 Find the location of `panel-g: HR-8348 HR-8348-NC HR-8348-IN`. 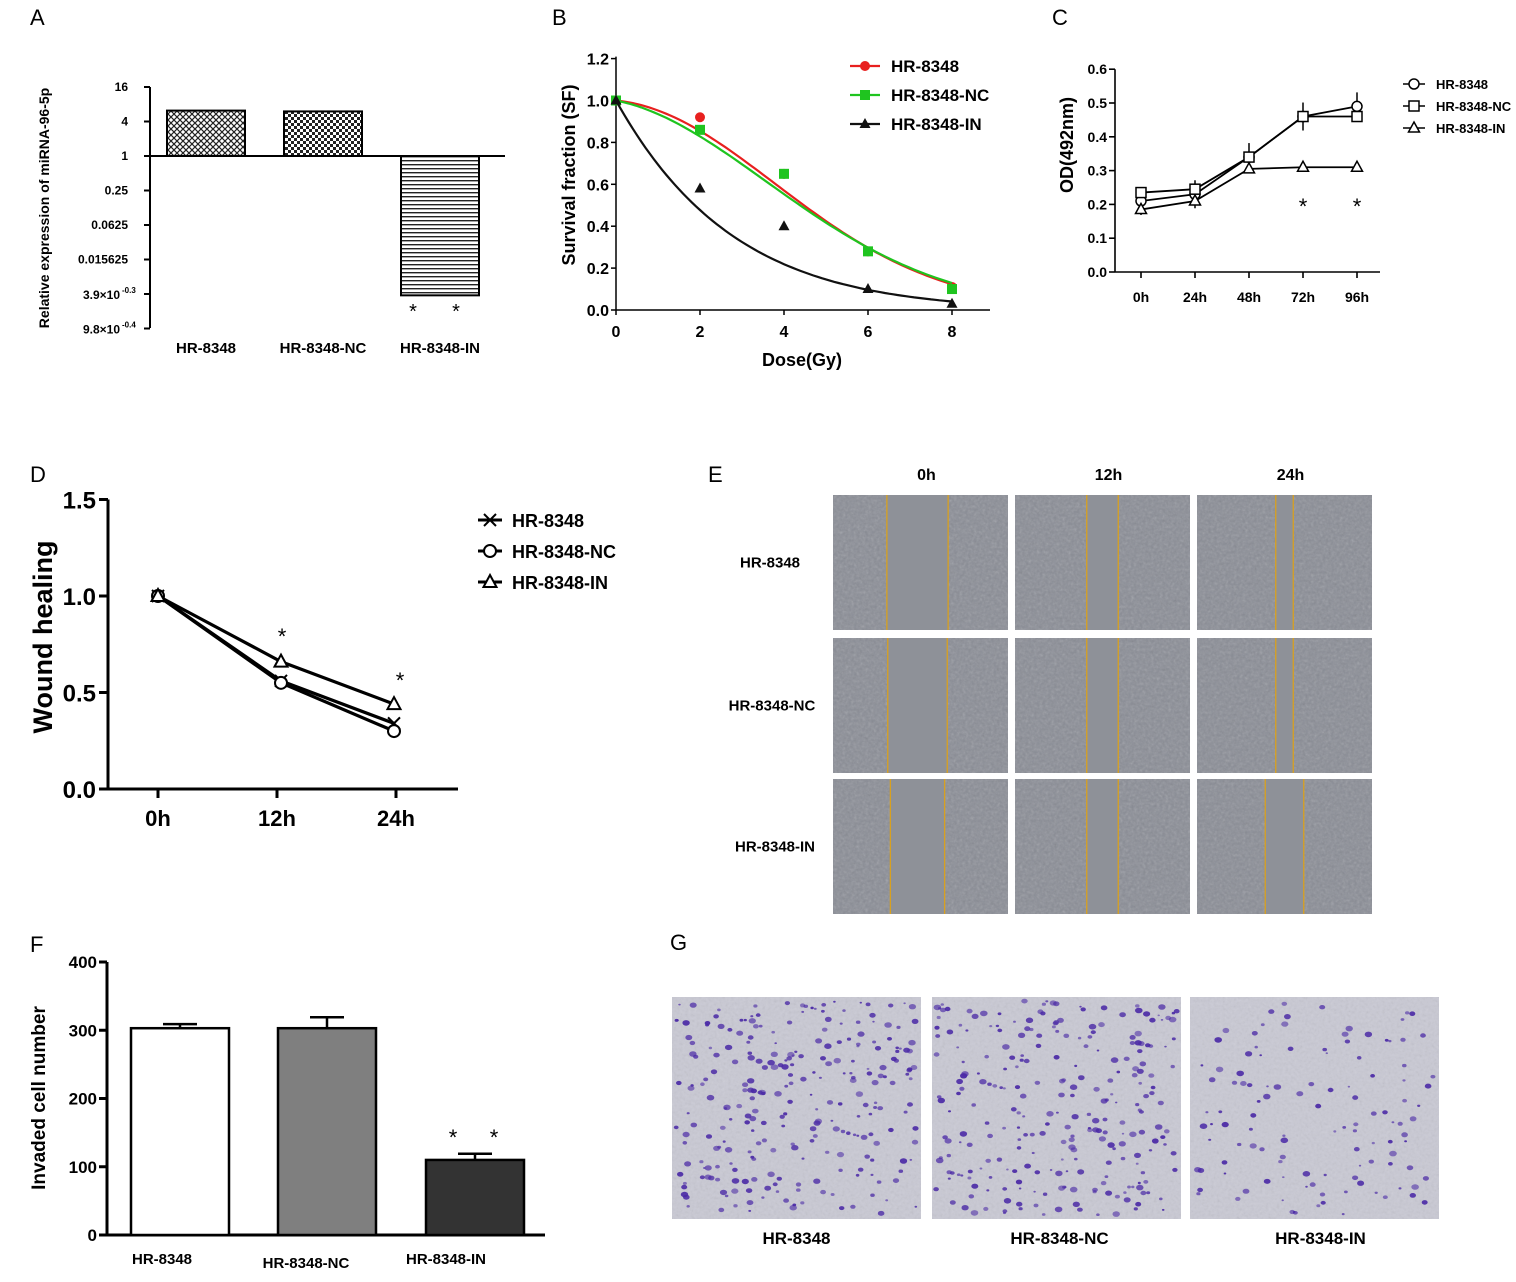

panel-g: HR-8348 HR-8348-NC HR-8348-IN is located at coordinates (1055, 1122).